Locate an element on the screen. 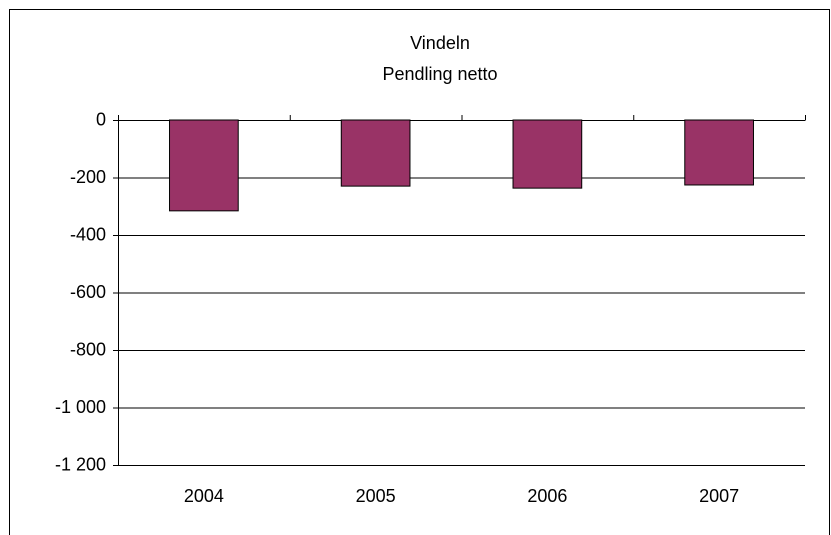 This screenshot has width=831, height=535. y-tick-label: -1 200 is located at coordinates (80, 464).